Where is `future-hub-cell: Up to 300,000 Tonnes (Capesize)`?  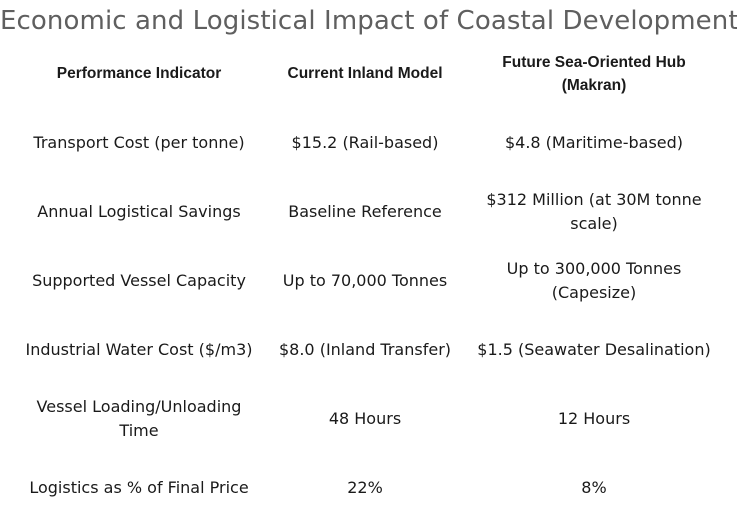 future-hub-cell: Up to 300,000 Tonnes (Capesize) is located at coordinates (594, 280).